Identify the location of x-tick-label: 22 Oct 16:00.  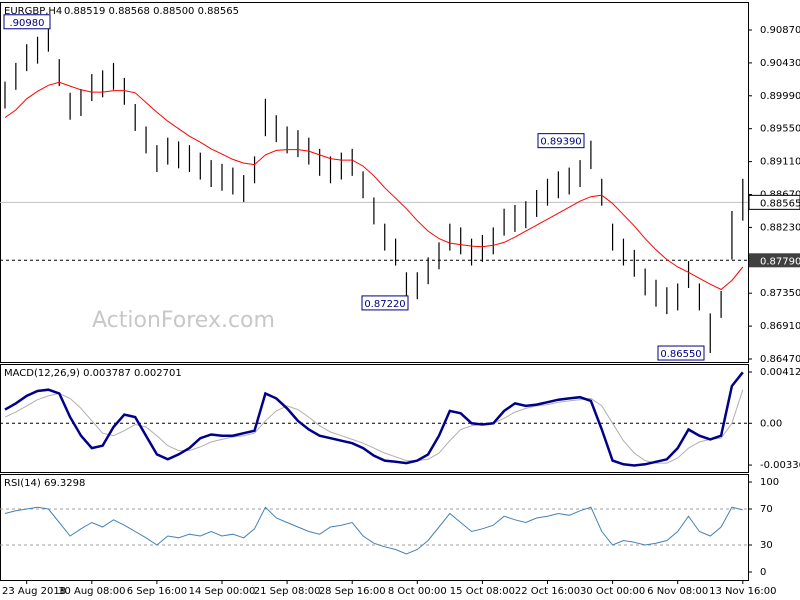
(547, 591).